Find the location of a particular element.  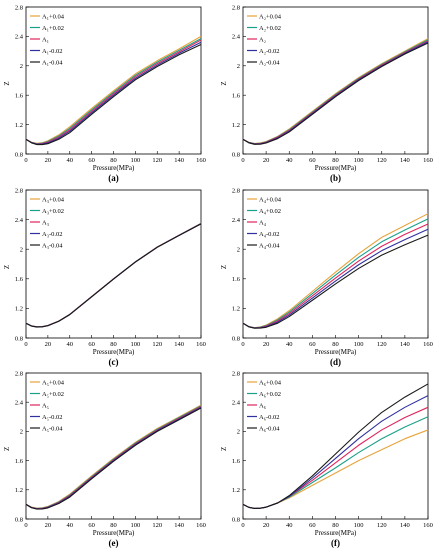

legend-label: A₅-0.02 is located at coordinates (52, 417).